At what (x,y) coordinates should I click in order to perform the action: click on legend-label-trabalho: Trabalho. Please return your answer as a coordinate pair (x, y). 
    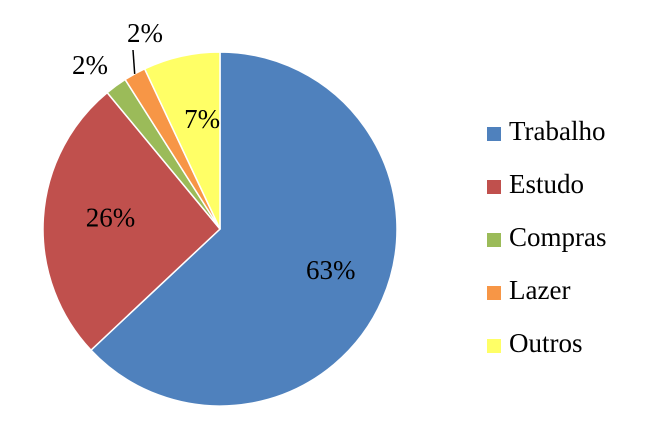
    Looking at the image, I should click on (557, 131).